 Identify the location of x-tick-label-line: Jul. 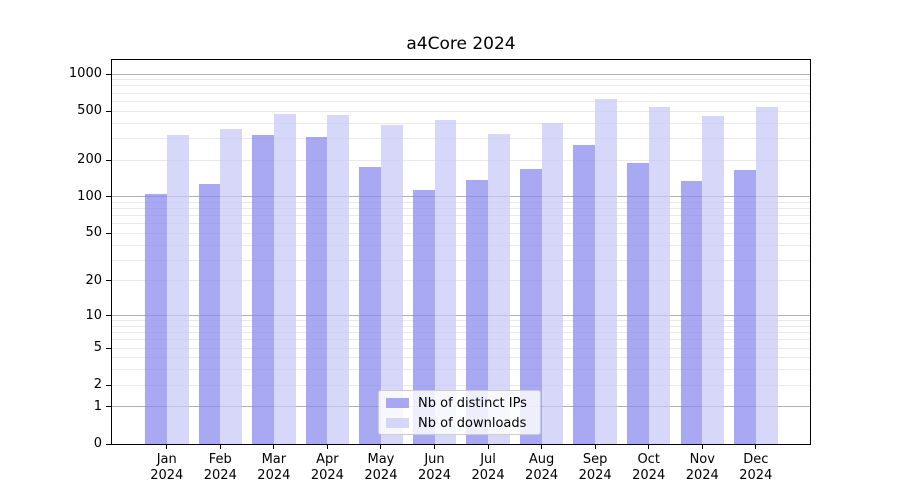
(488, 459).